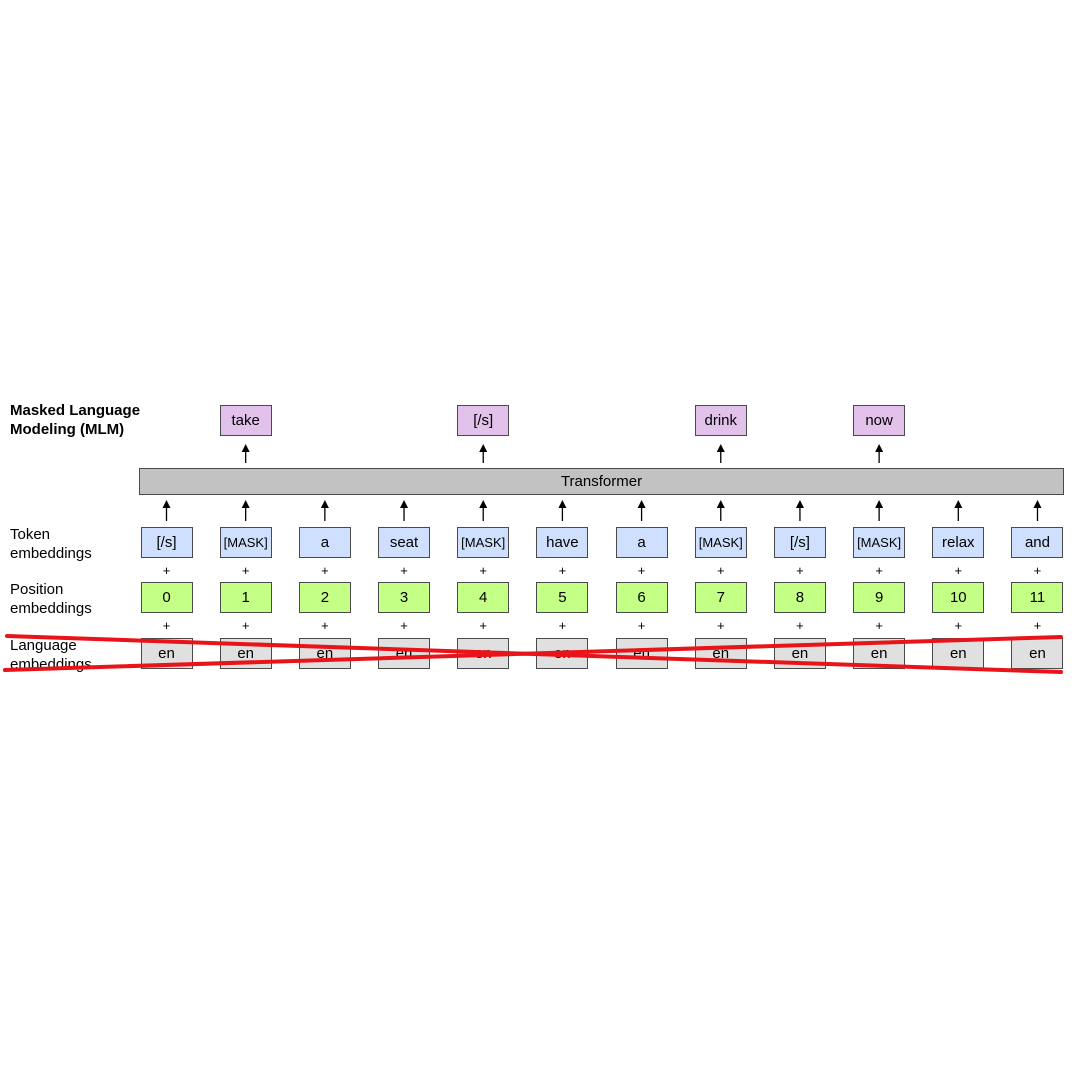  Describe the element at coordinates (533, 654) in the screenshot. I see `cross-out-mark` at that location.